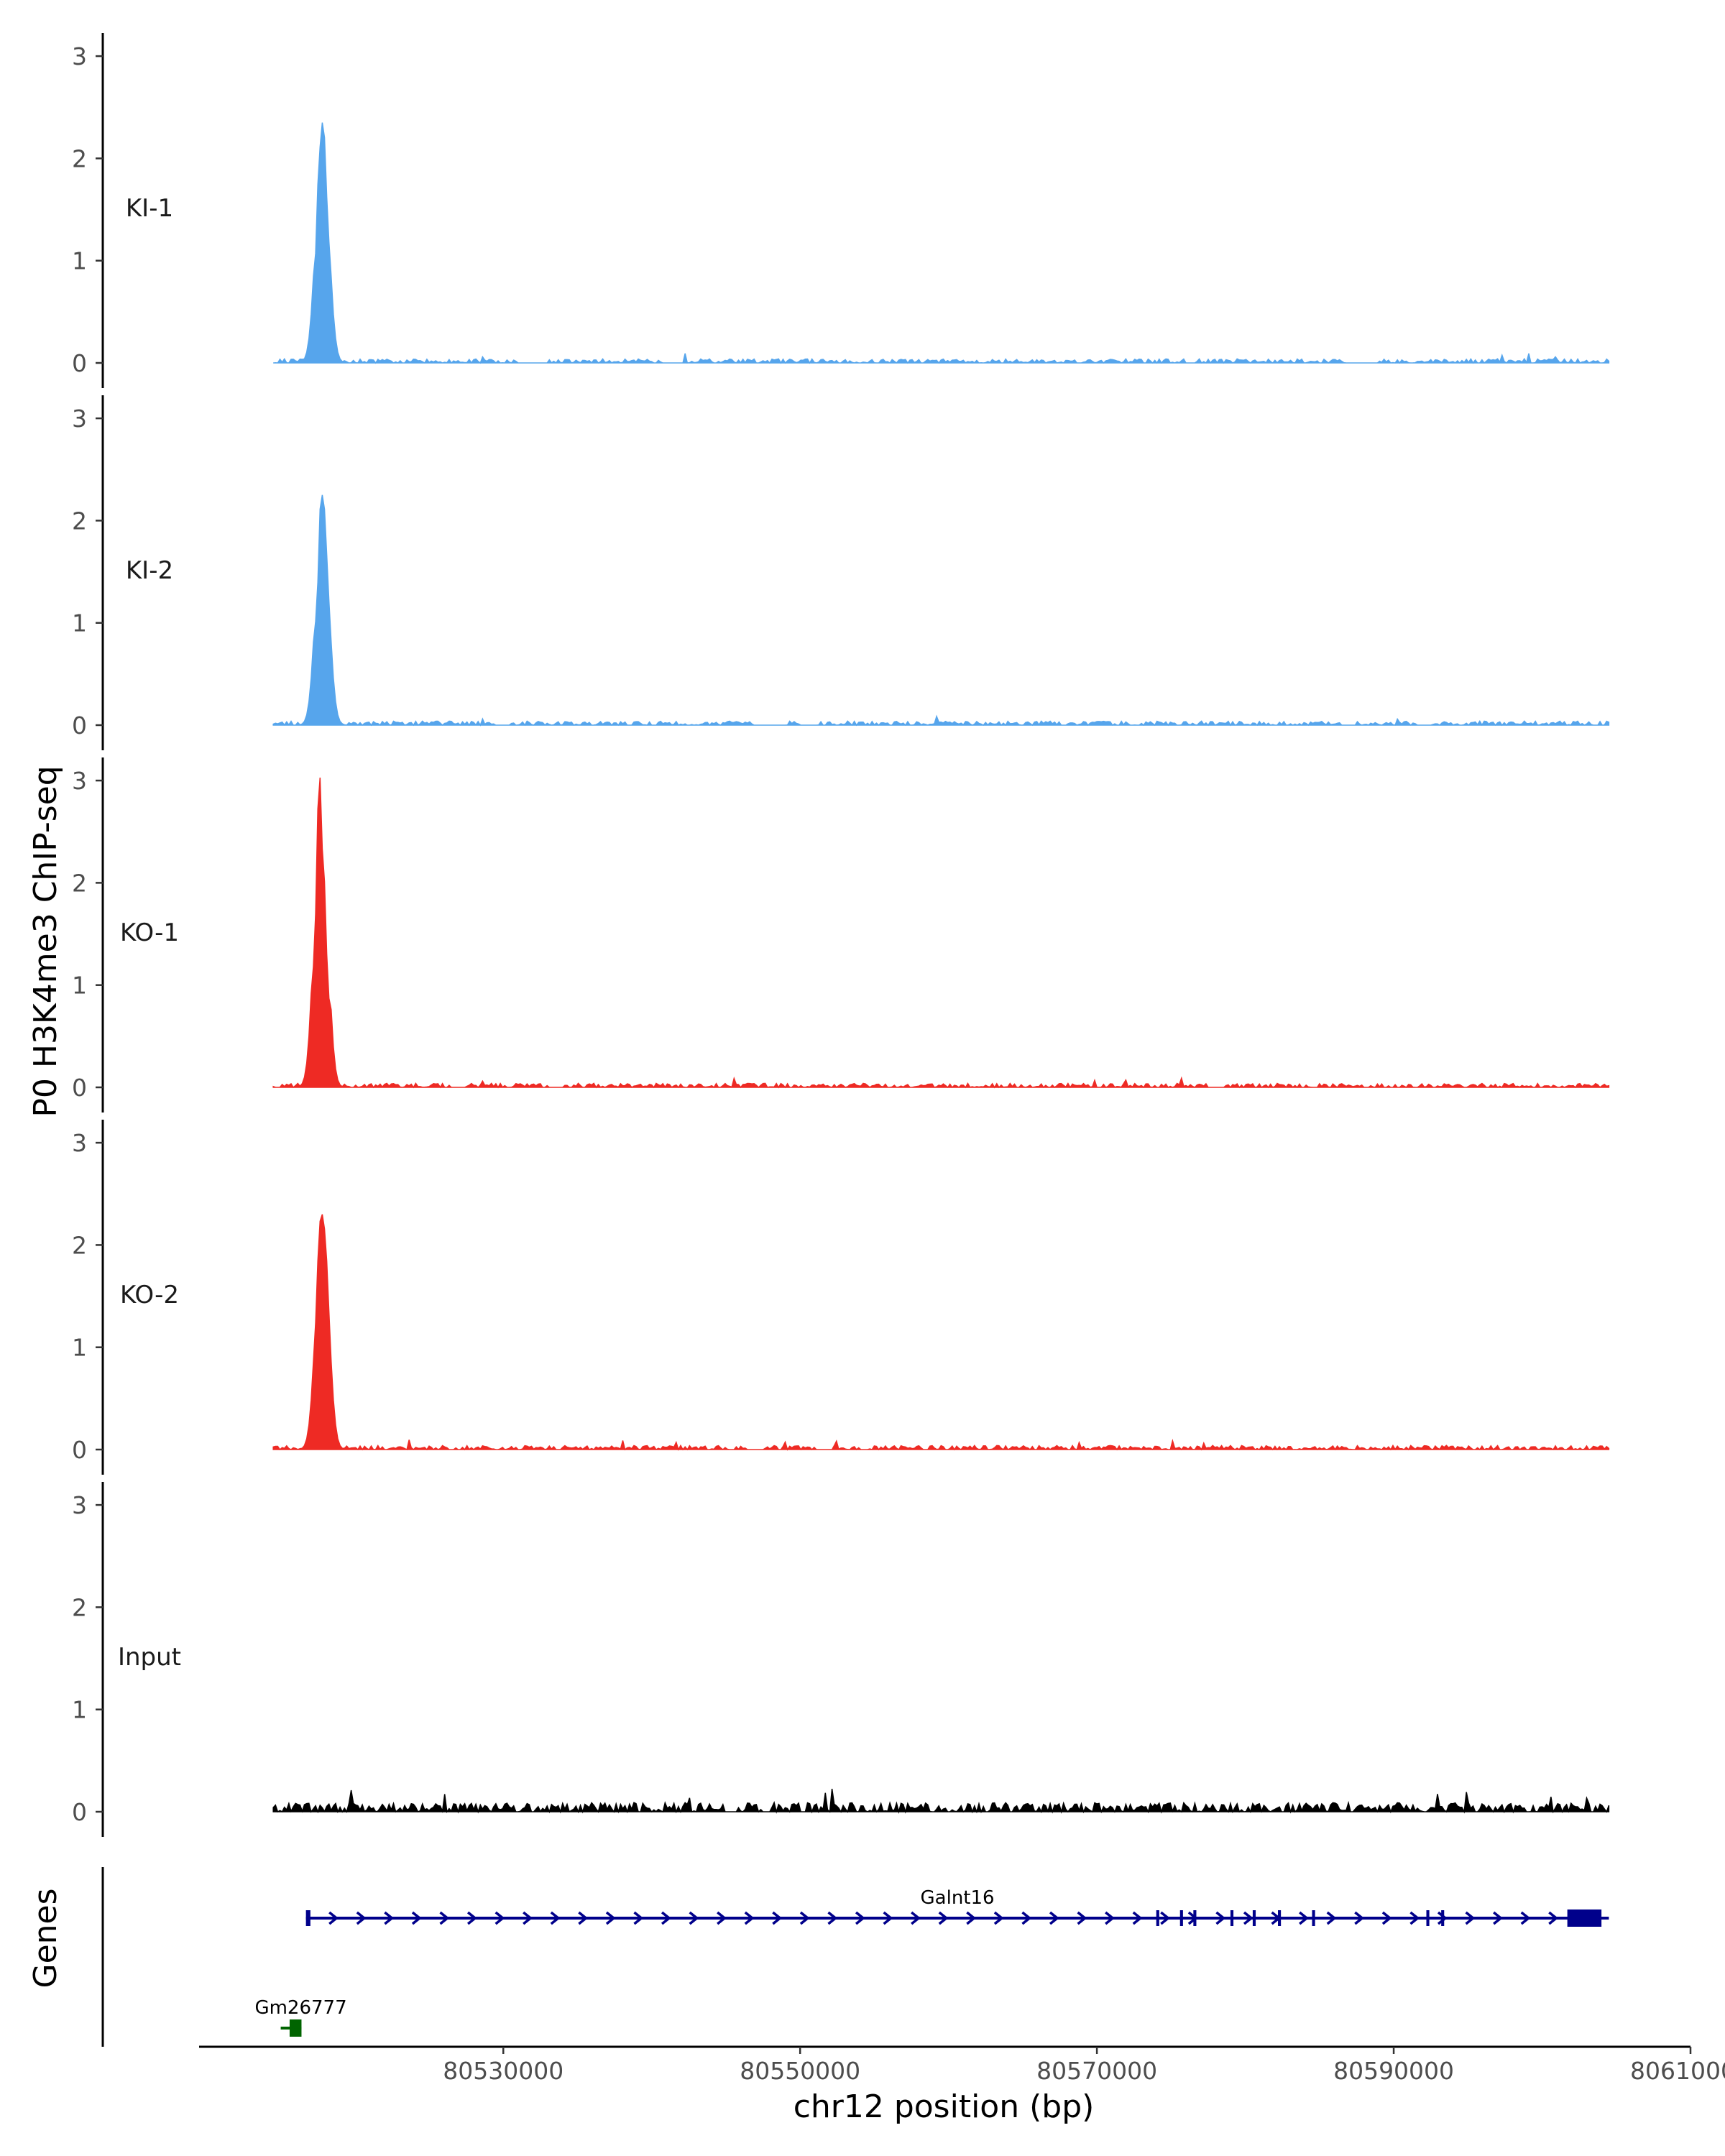 The height and width of the screenshot is (2156, 1725). Describe the element at coordinates (800, 2071) in the screenshot. I see `x-tick-label: 80550000` at that location.